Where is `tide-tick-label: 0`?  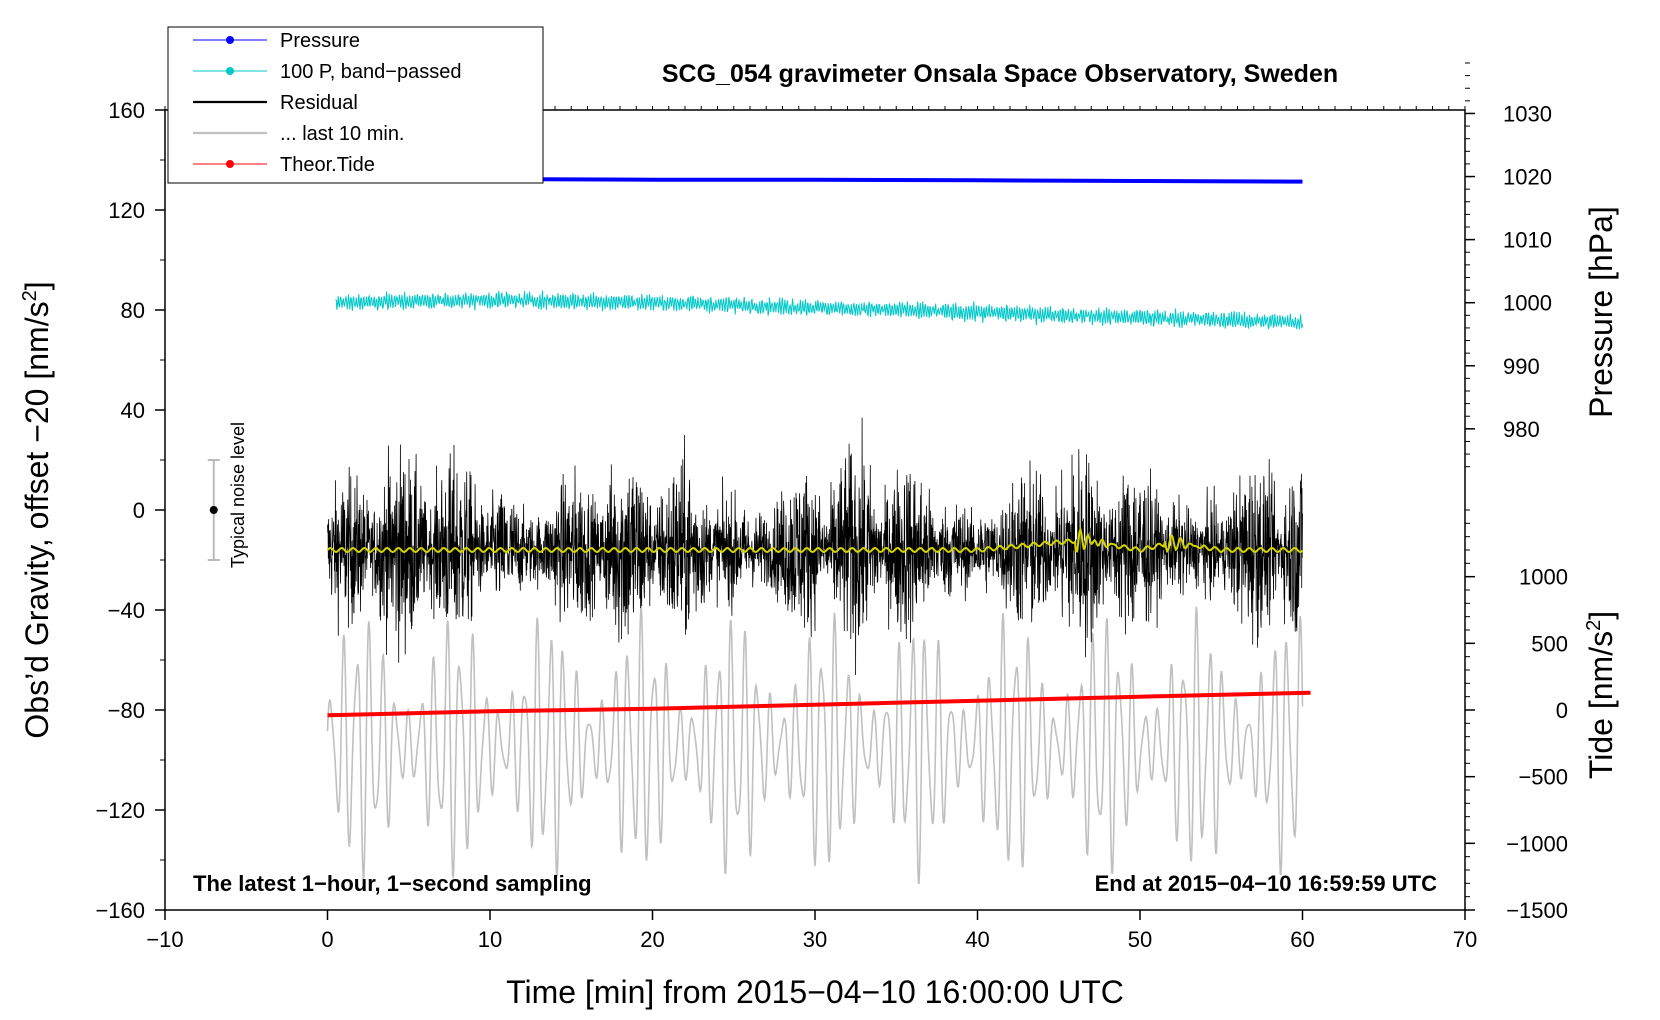
tide-tick-label: 0 is located at coordinates (1562, 710).